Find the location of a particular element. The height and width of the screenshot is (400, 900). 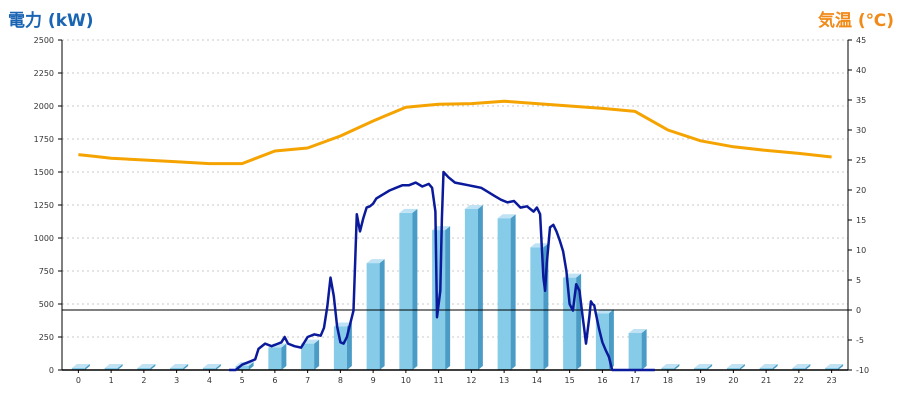

left-tick-label: 2000 is located at coordinates (44, 106).